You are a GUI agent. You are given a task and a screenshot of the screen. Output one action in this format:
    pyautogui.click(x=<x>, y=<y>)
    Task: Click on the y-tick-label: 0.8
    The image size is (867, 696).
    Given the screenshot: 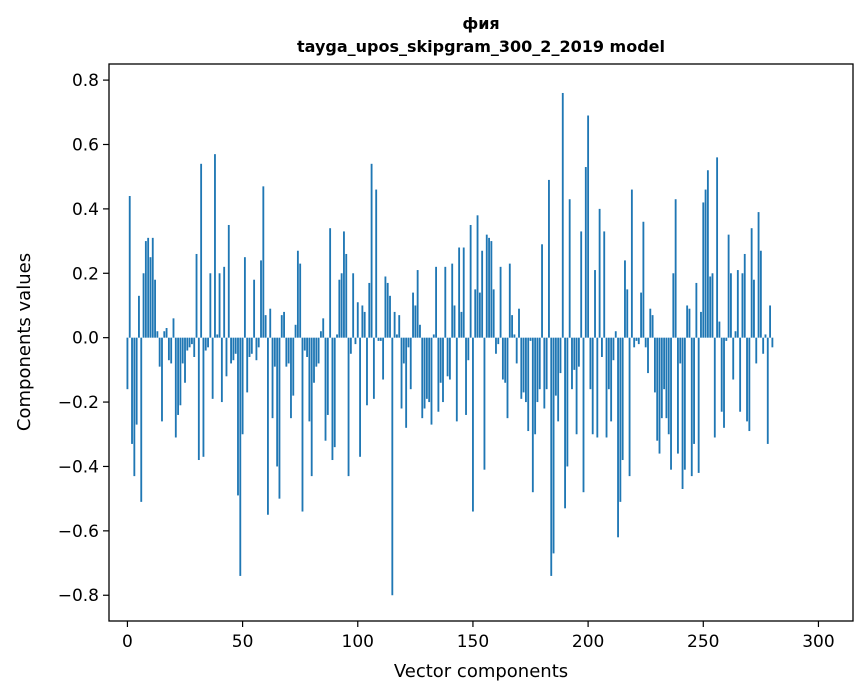 What is the action you would take?
    pyautogui.click(x=85, y=81)
    